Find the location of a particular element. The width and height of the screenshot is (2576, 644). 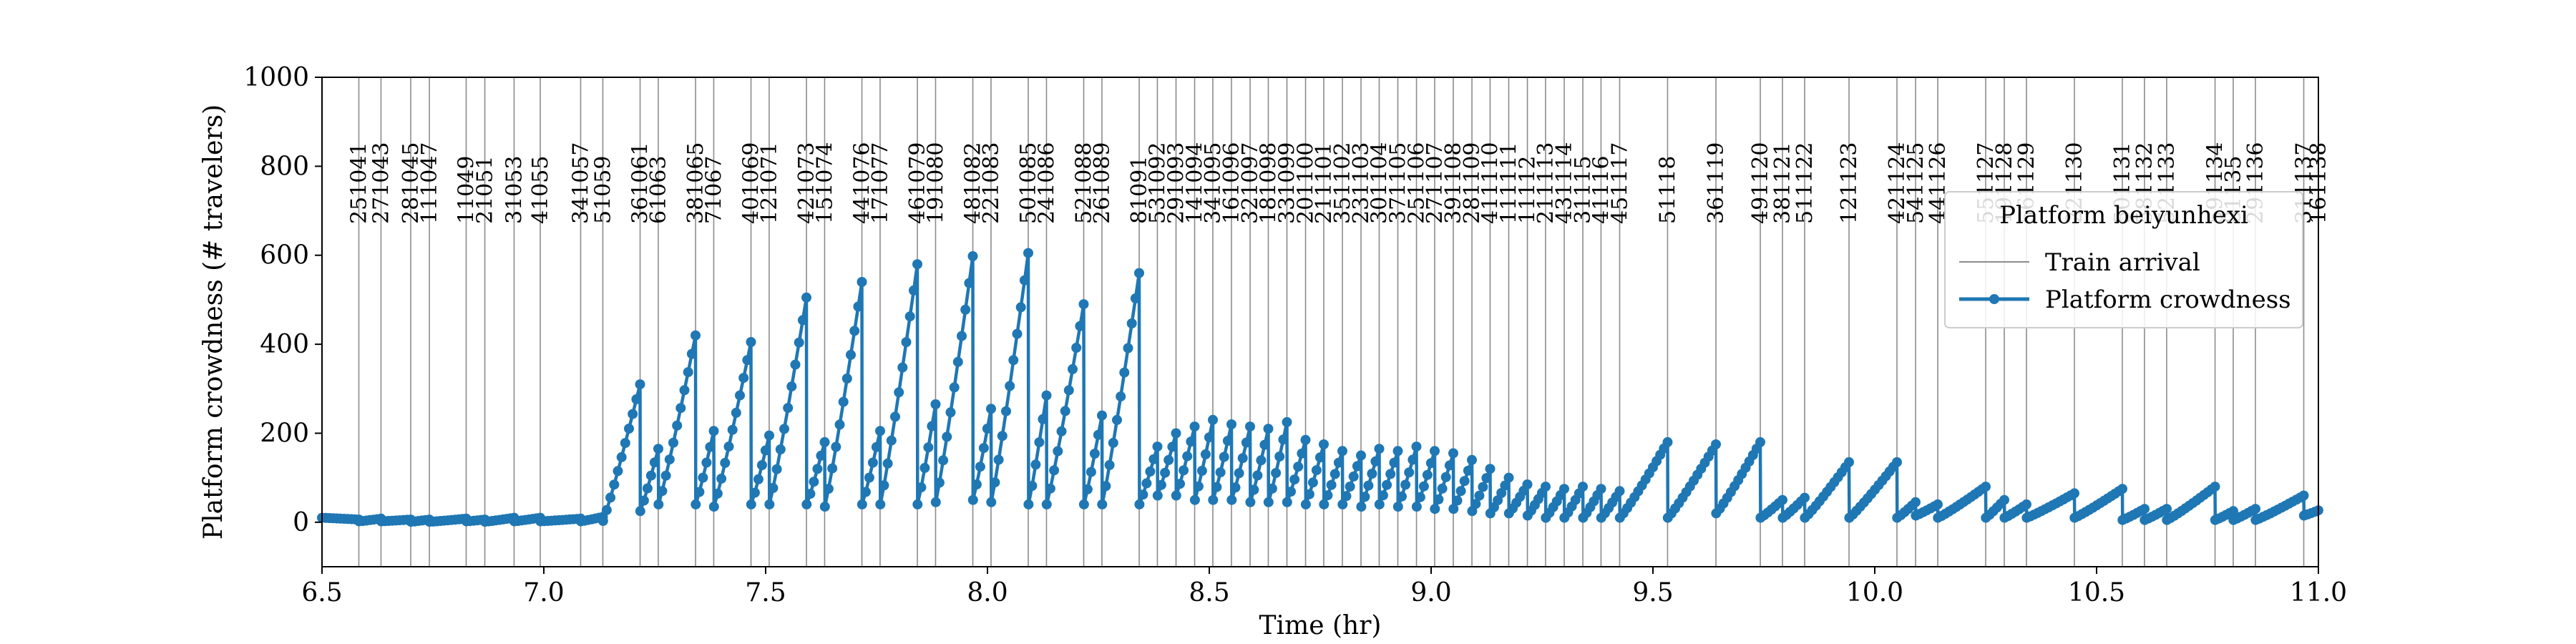

x-axis-ticks: 6.5 7.0 7.5 8.0 8.5 9.0 9.5 10.0 10.5 11.0 is located at coordinates (1324, 587).